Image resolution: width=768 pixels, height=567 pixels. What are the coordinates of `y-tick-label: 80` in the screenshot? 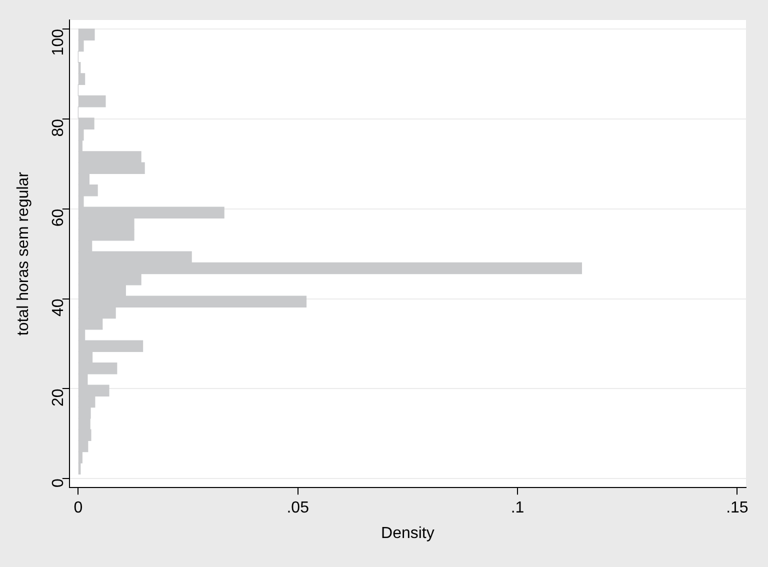 It's located at (58, 127).